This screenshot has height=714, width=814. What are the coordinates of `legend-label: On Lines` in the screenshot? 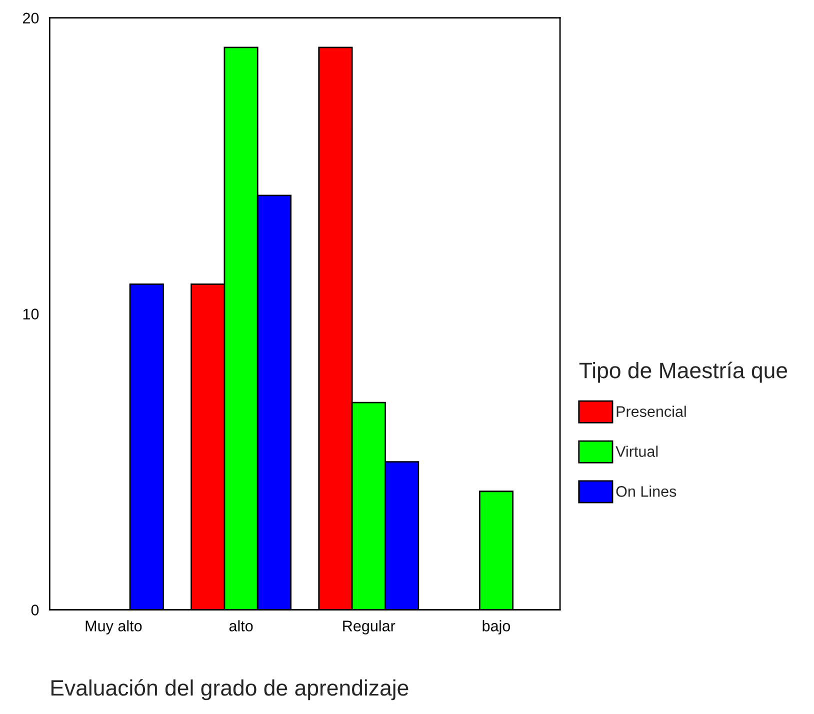 It's located at (646, 491).